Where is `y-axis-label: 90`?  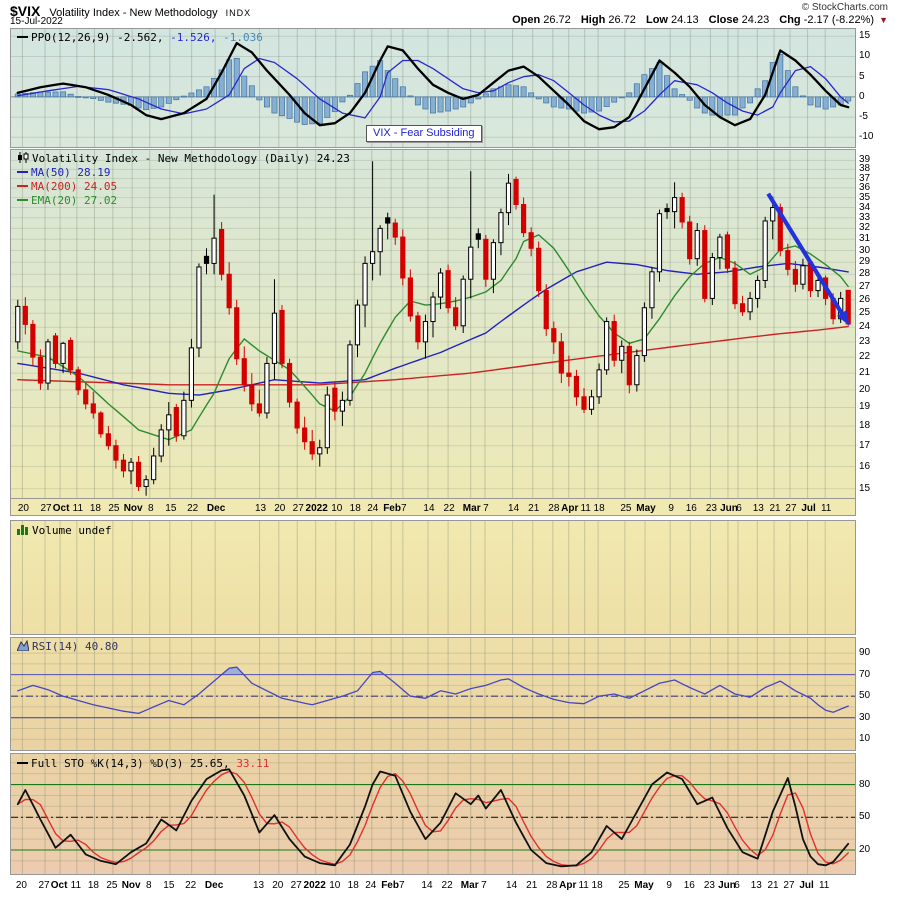
y-axis-label: 90 is located at coordinates (865, 652).